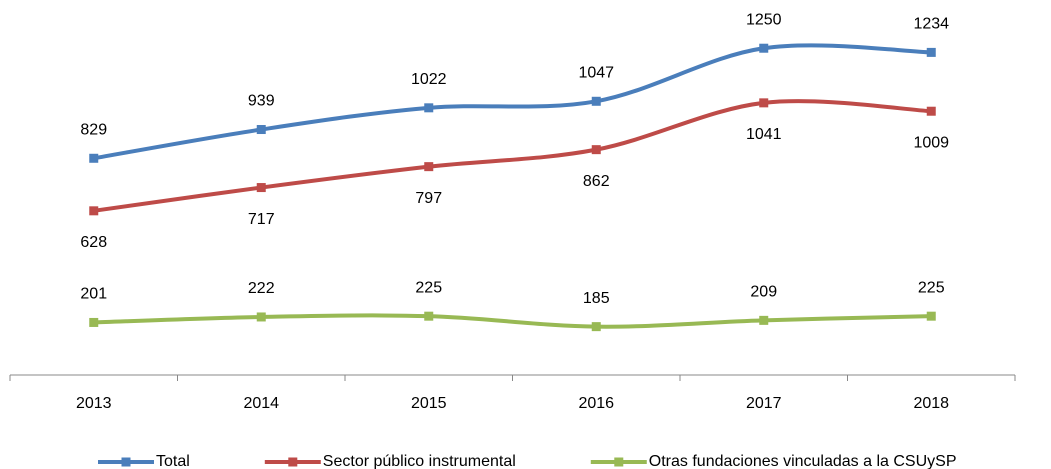  I want to click on legend-label: Total, so click(173, 461).